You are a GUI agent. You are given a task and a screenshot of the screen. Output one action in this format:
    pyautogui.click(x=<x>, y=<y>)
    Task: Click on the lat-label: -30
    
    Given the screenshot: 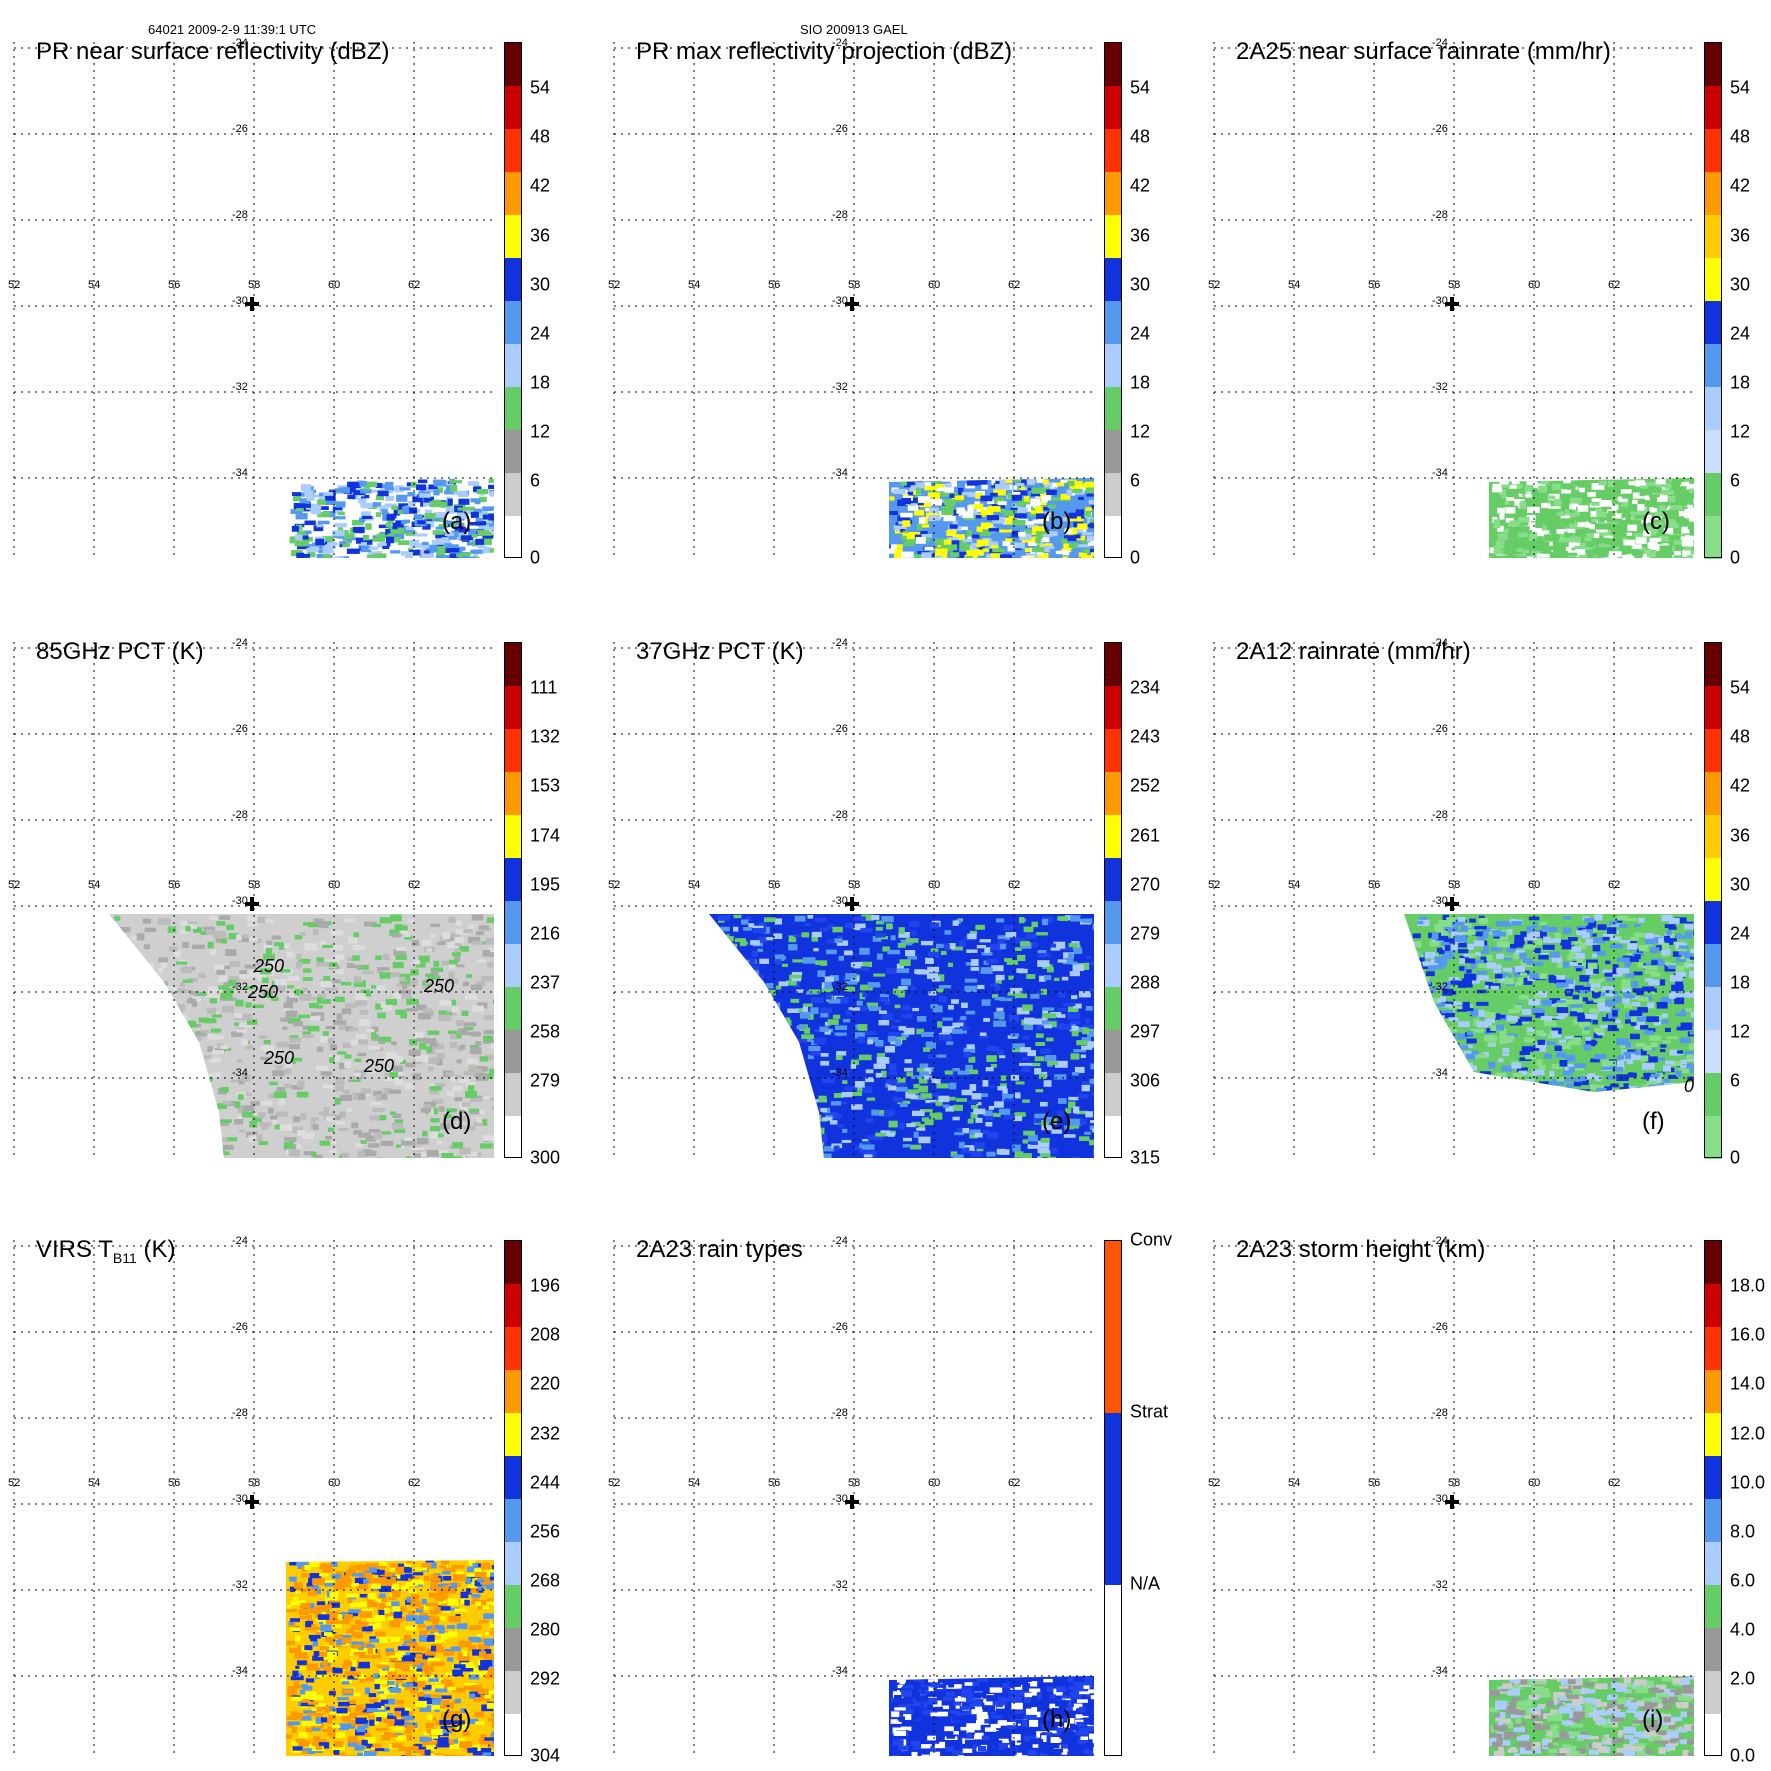 What is the action you would take?
    pyautogui.click(x=840, y=301)
    